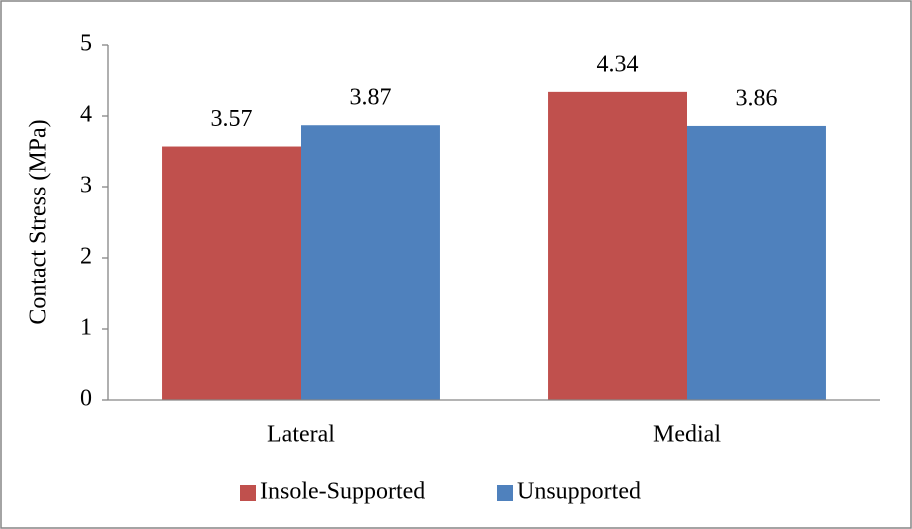  Describe the element at coordinates (232, 119) in the screenshot. I see `value-label: 3.57` at that location.